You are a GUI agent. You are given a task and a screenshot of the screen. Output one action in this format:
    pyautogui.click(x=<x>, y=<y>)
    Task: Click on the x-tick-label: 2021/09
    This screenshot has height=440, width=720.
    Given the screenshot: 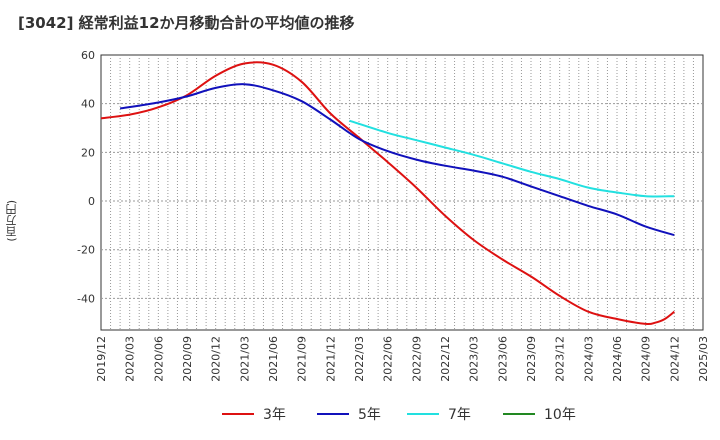 What is the action you would take?
    pyautogui.click(x=302, y=359)
    